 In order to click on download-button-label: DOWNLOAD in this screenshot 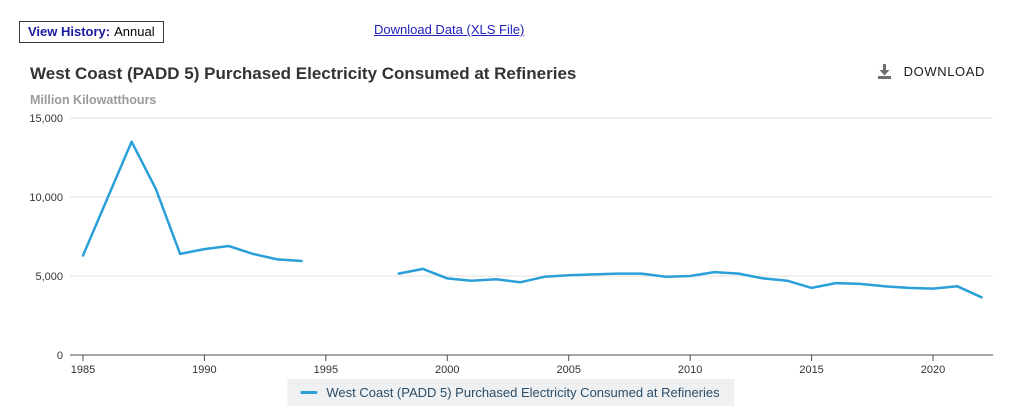, I will do `click(944, 71)`.